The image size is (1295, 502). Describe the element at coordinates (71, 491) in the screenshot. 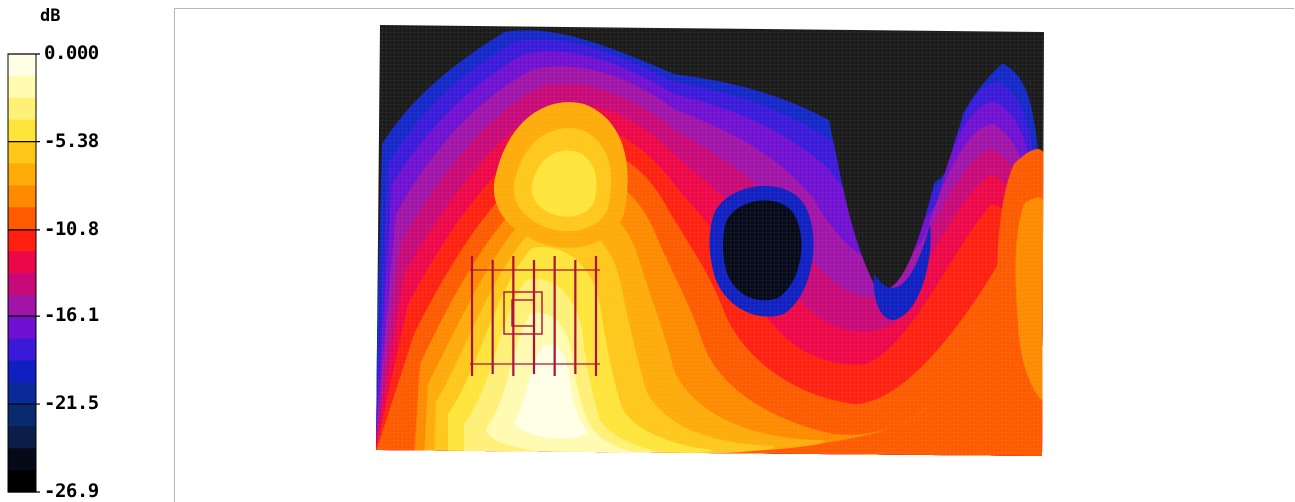

I see `colorbar-tick-label: -26.9` at that location.